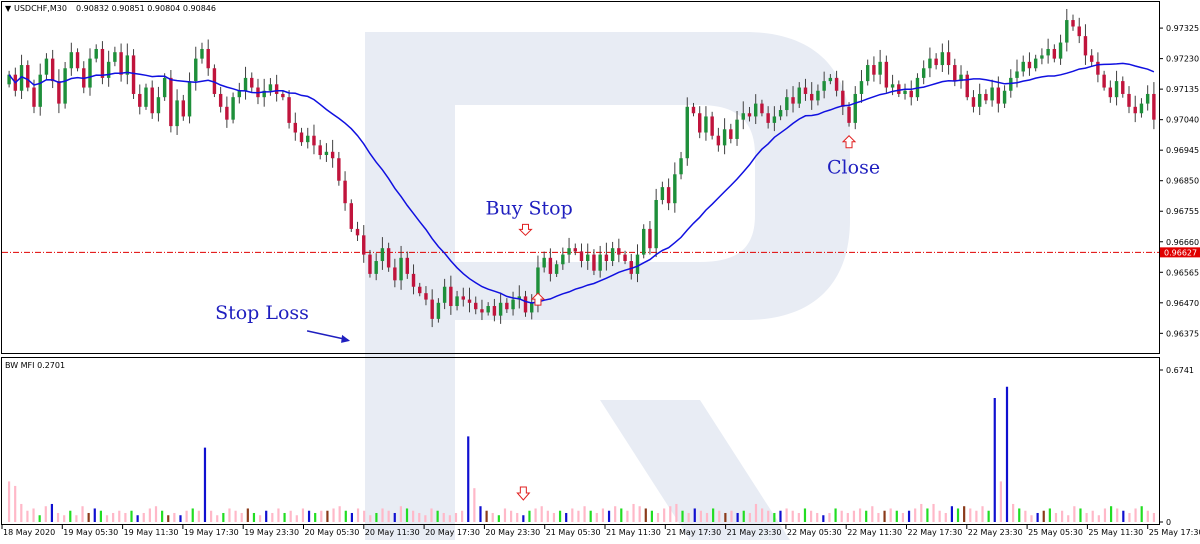 This screenshot has width=1200, height=544. What do you see at coordinates (538, 299) in the screenshot?
I see `up-arrow-icon` at bounding box center [538, 299].